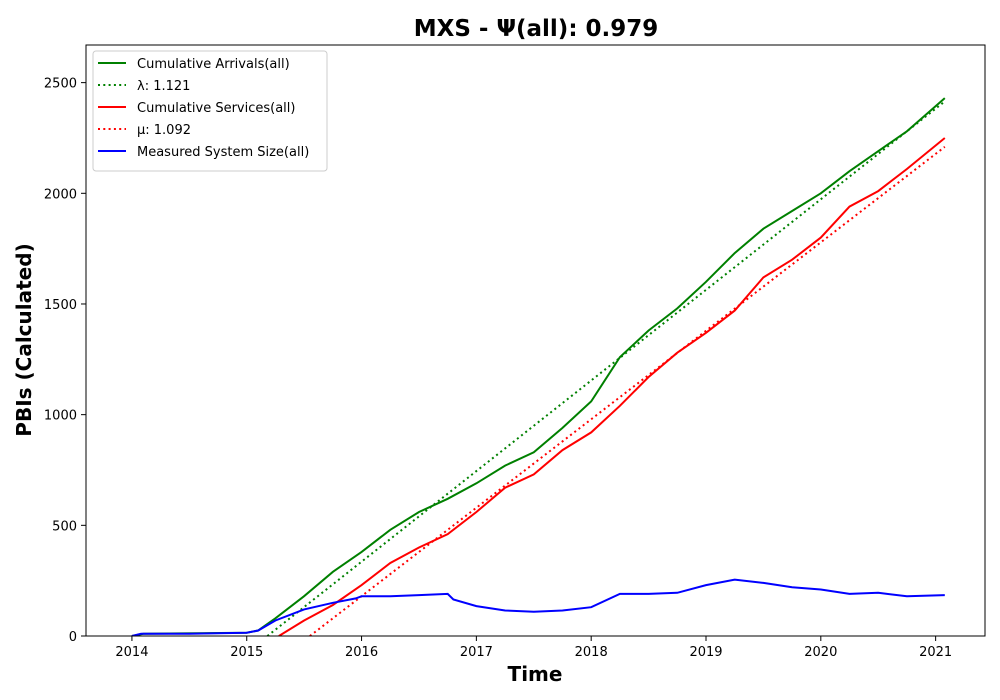 The image size is (1000, 700). What do you see at coordinates (935, 652) in the screenshot?
I see `x-tick-label: 2021` at bounding box center [935, 652].